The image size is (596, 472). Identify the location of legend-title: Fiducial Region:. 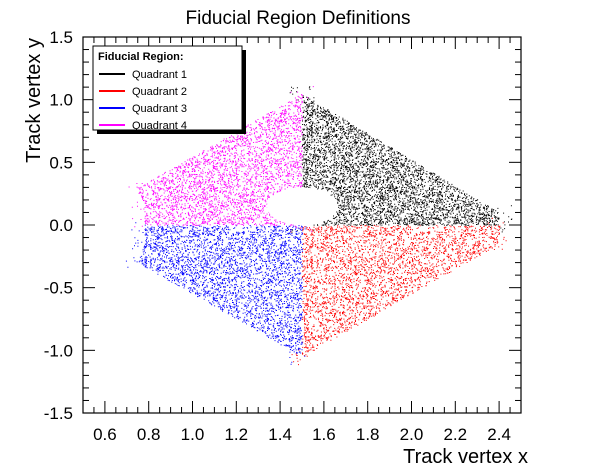
(141, 57).